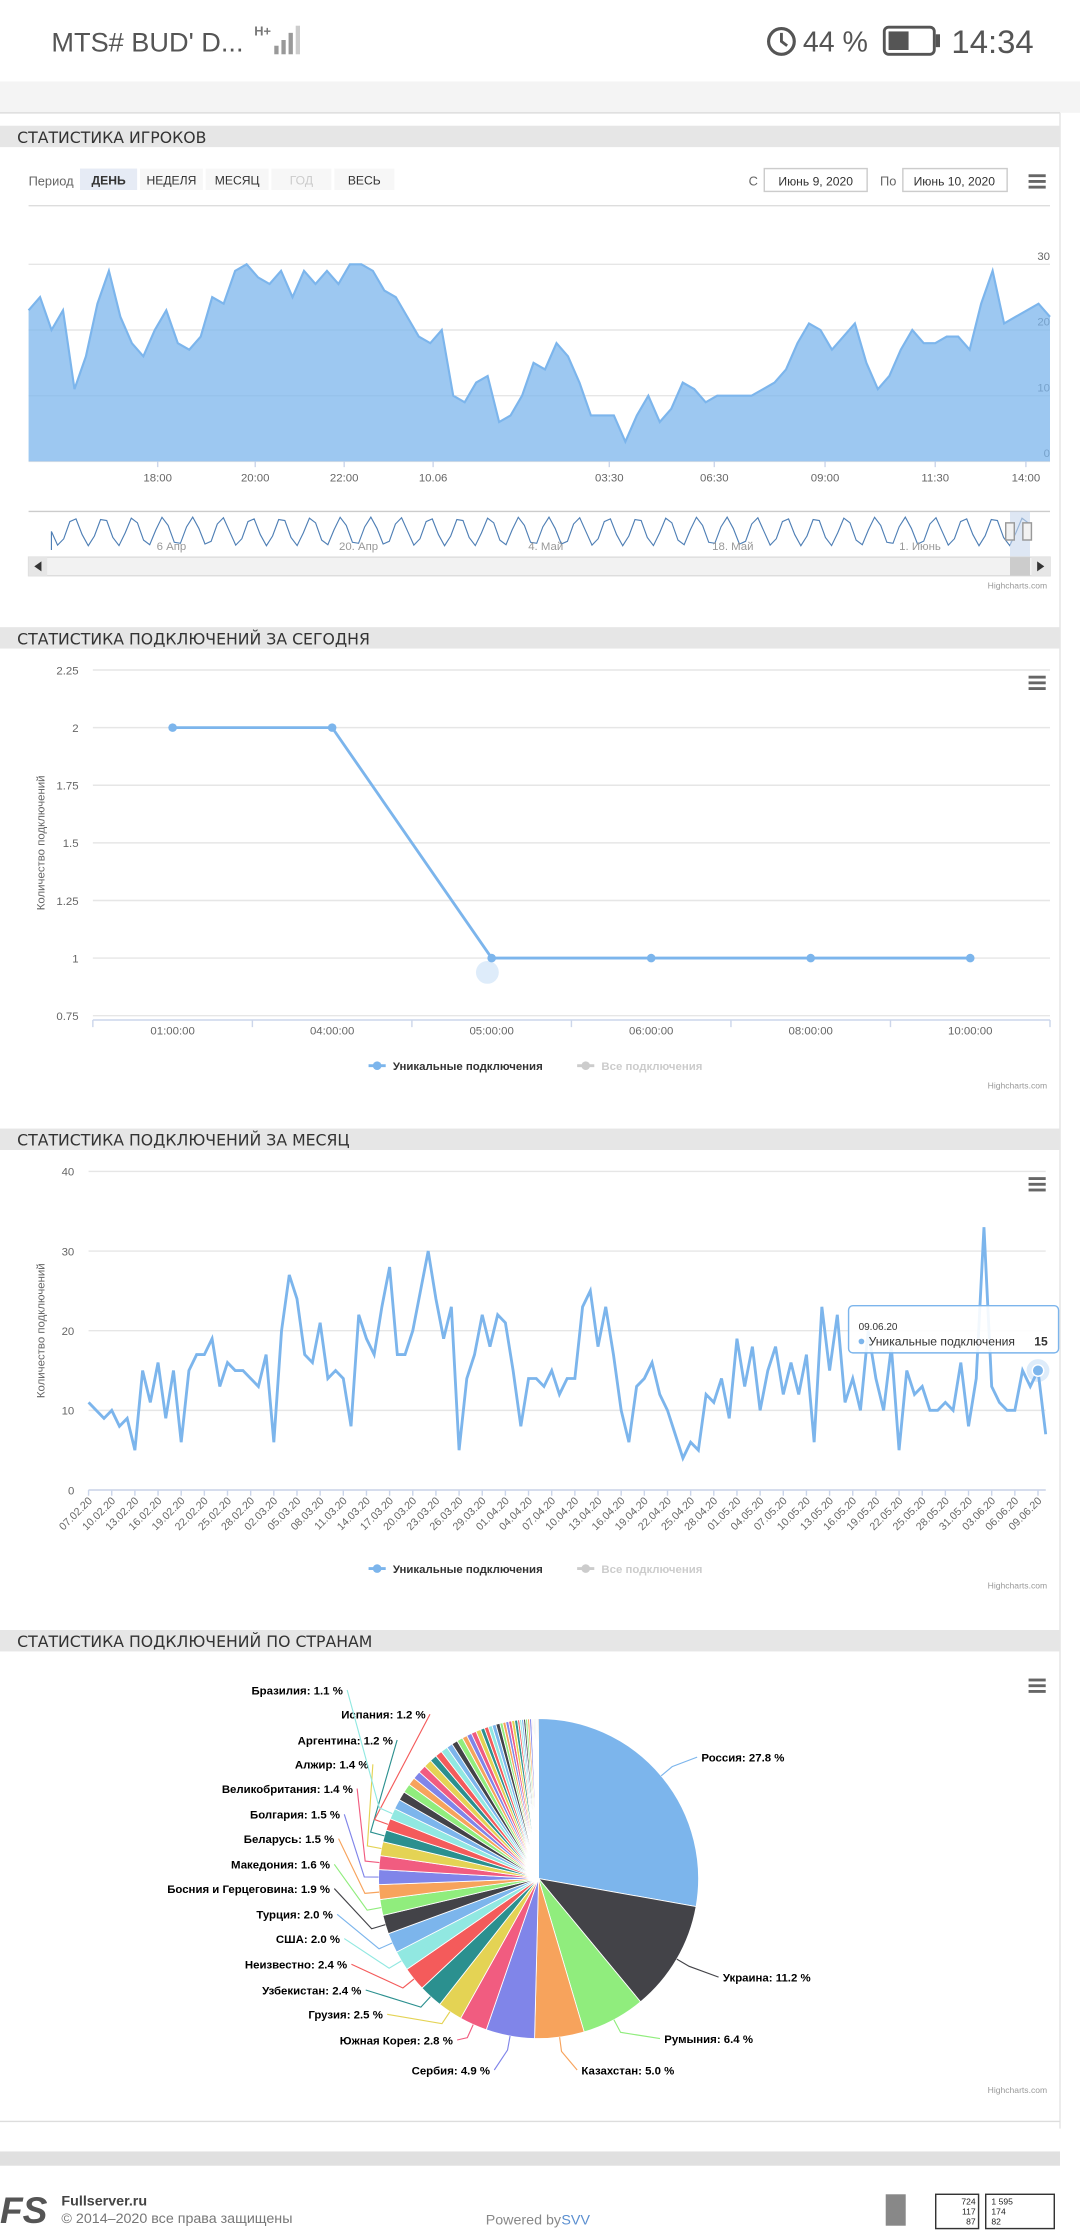 The width and height of the screenshot is (1080, 2240). Describe the element at coordinates (825, 478) in the screenshot. I see `x-tick-label: 09:00` at that location.